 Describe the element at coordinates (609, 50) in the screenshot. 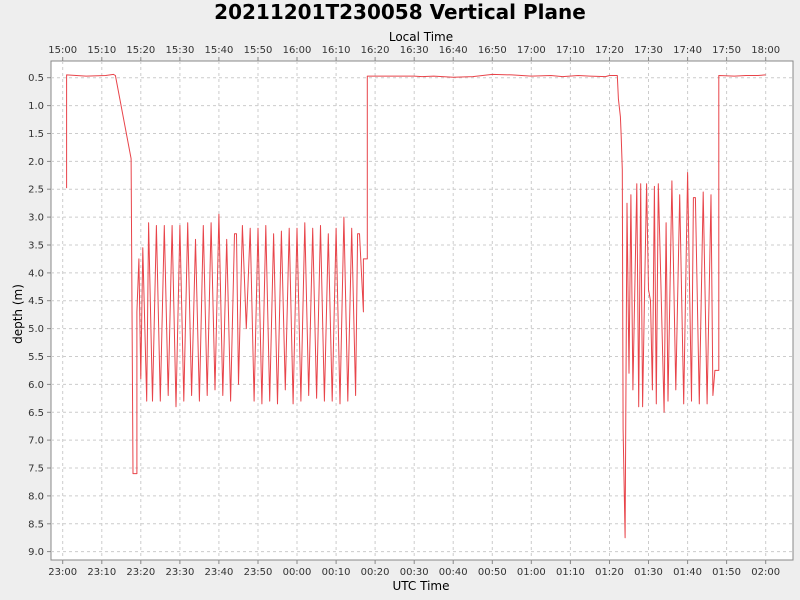

I see `local-tick-label: 17:20` at that location.